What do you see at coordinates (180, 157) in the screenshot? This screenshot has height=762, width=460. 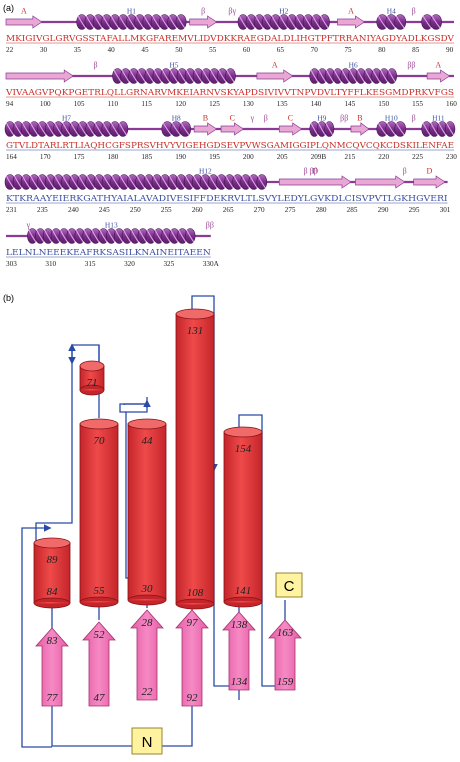 I see `residue-number: 190` at bounding box center [180, 157].